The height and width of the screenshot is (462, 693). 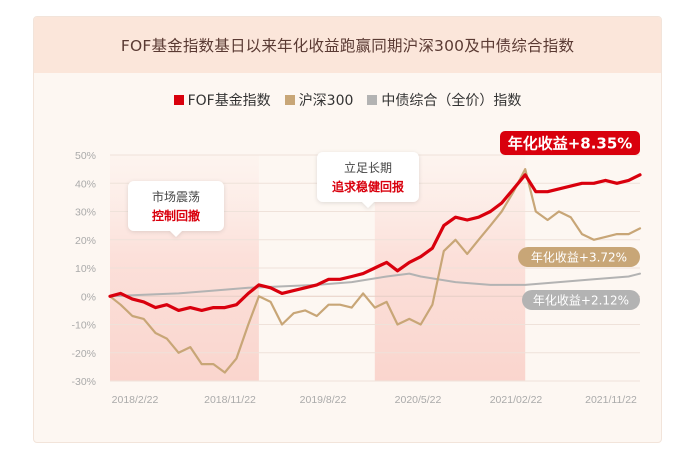 I want to click on legend-item-hs300: 沪深300, so click(x=319, y=100).